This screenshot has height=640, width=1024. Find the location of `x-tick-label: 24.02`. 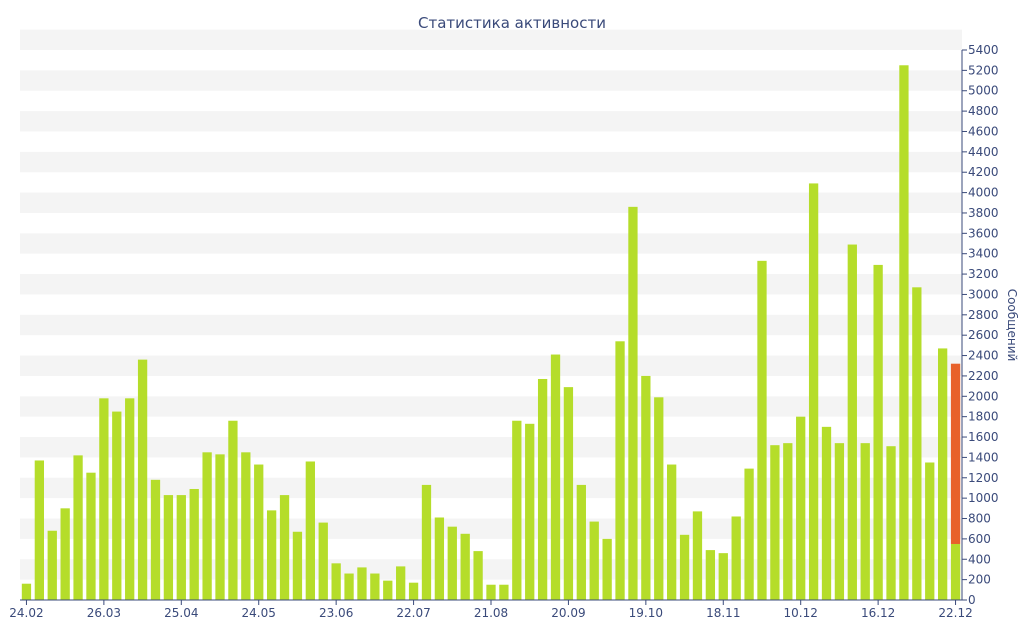

x-tick-label: 24.02 is located at coordinates (26, 613).